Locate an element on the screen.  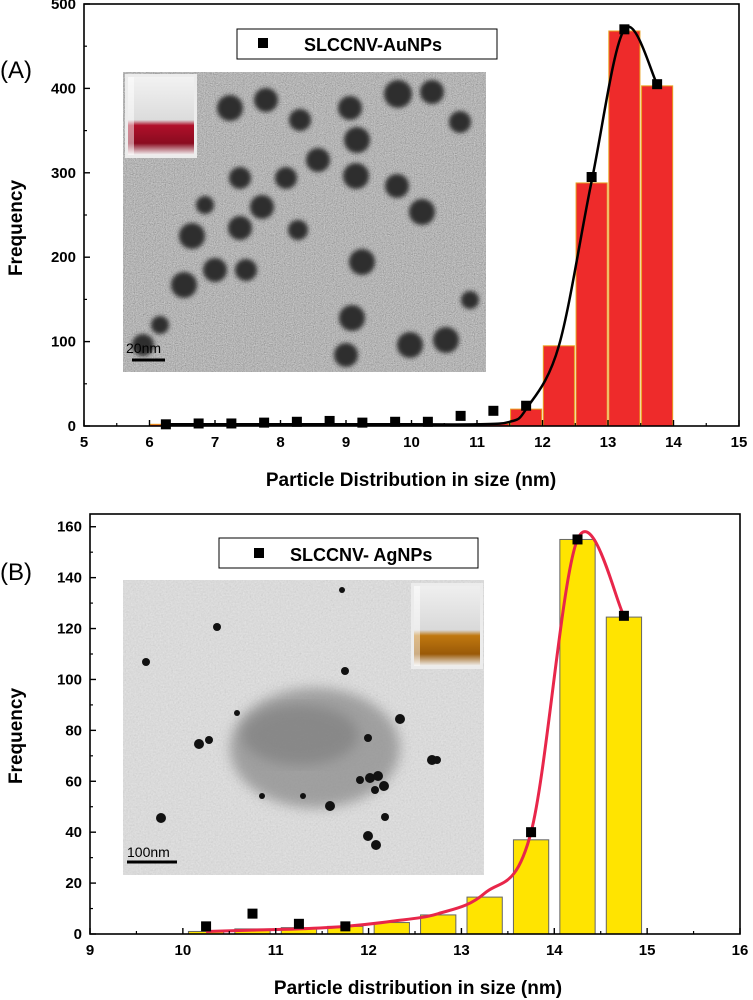
y-tick-label-b-5: 100 is located at coordinates (69, 679).